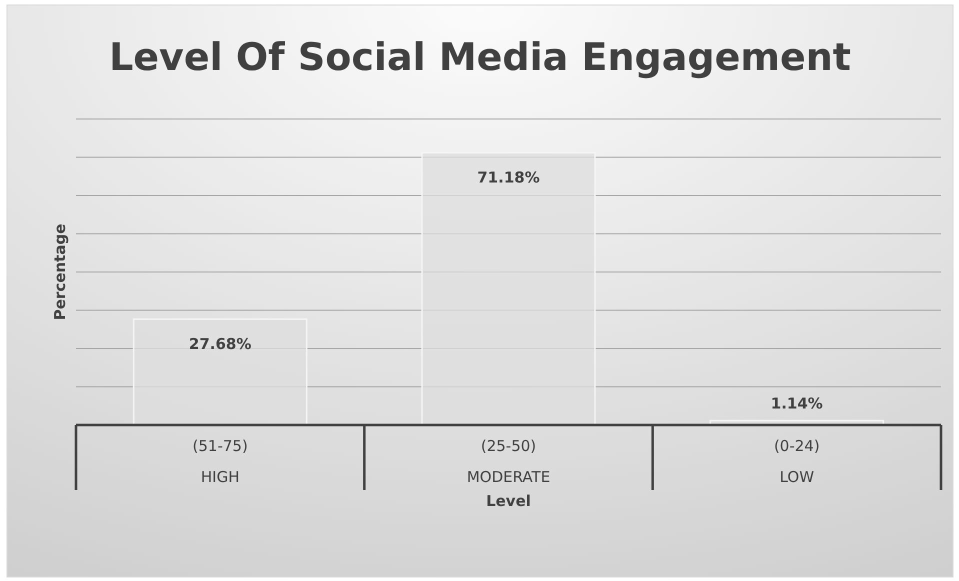 Image resolution: width=959 pixels, height=581 pixels. What do you see at coordinates (796, 403) in the screenshot?
I see `data-label: 1.14%` at bounding box center [796, 403].